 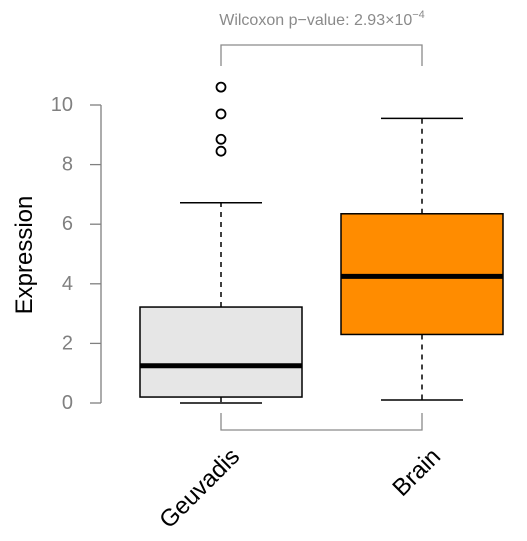 What do you see at coordinates (76, 254) in the screenshot?
I see `y-axis: 0 2 4 6 8 10` at bounding box center [76, 254].